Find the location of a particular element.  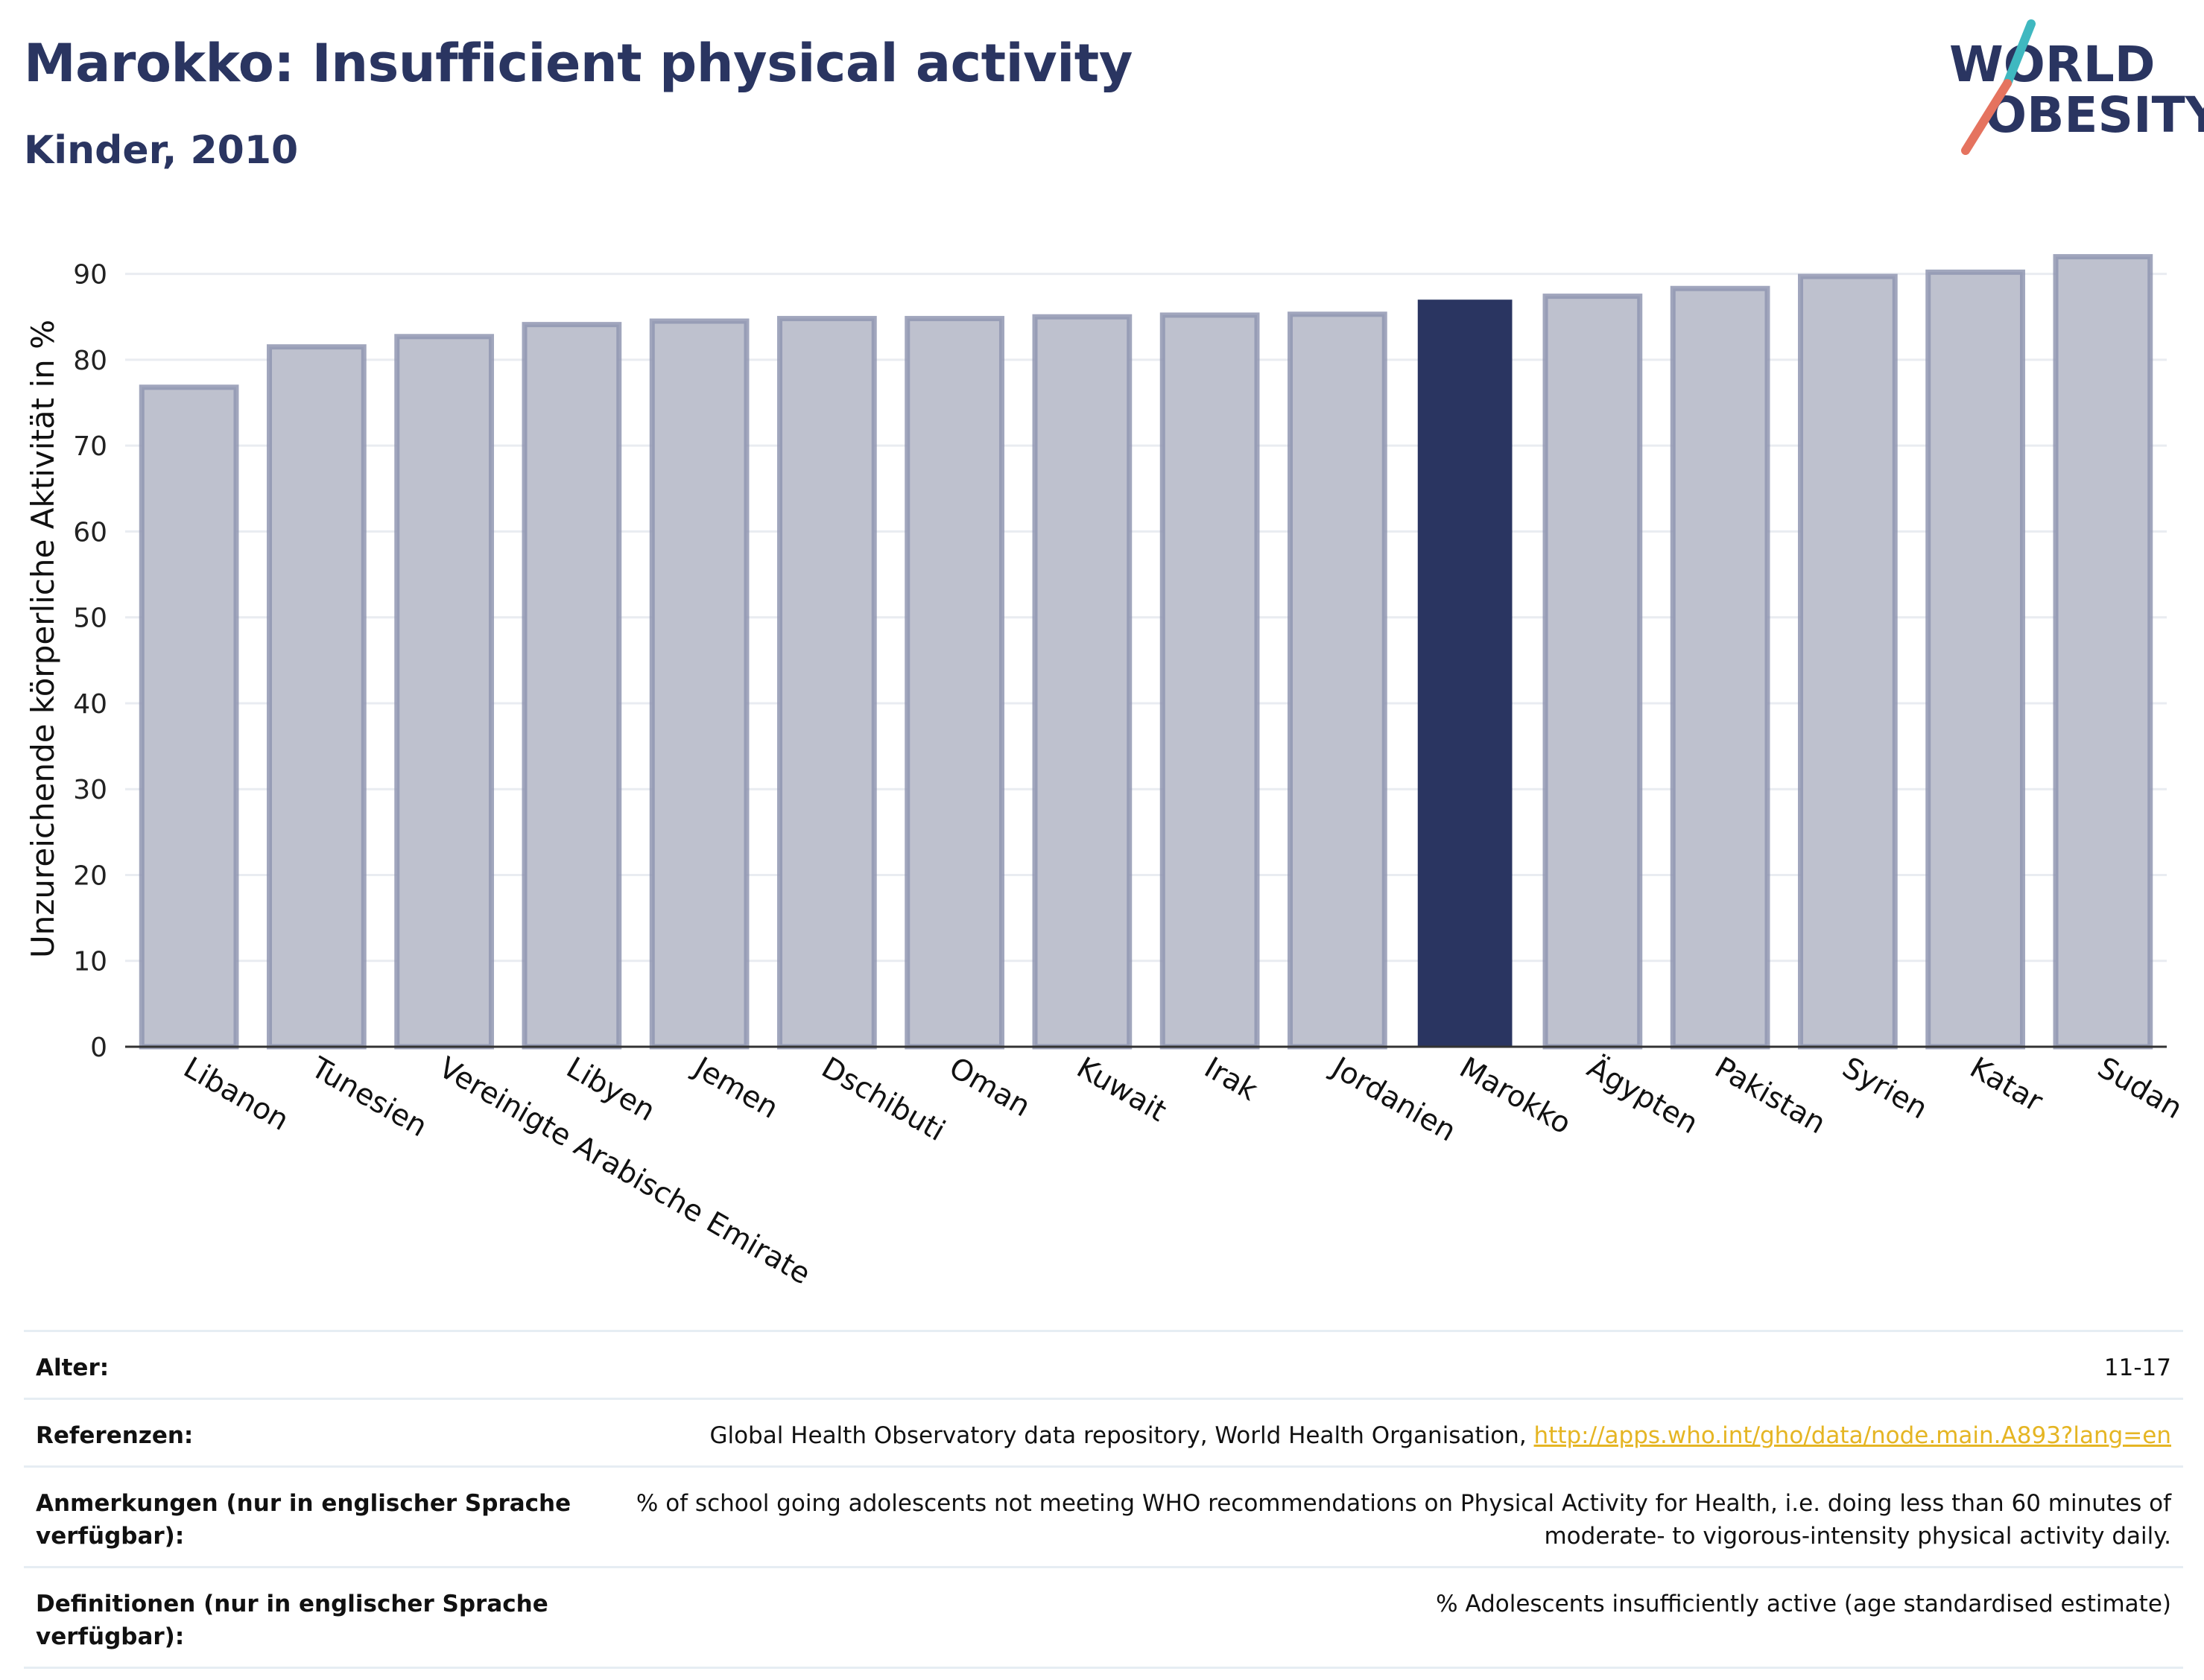

x-tick-label: Oman is located at coordinates (989, 1087).